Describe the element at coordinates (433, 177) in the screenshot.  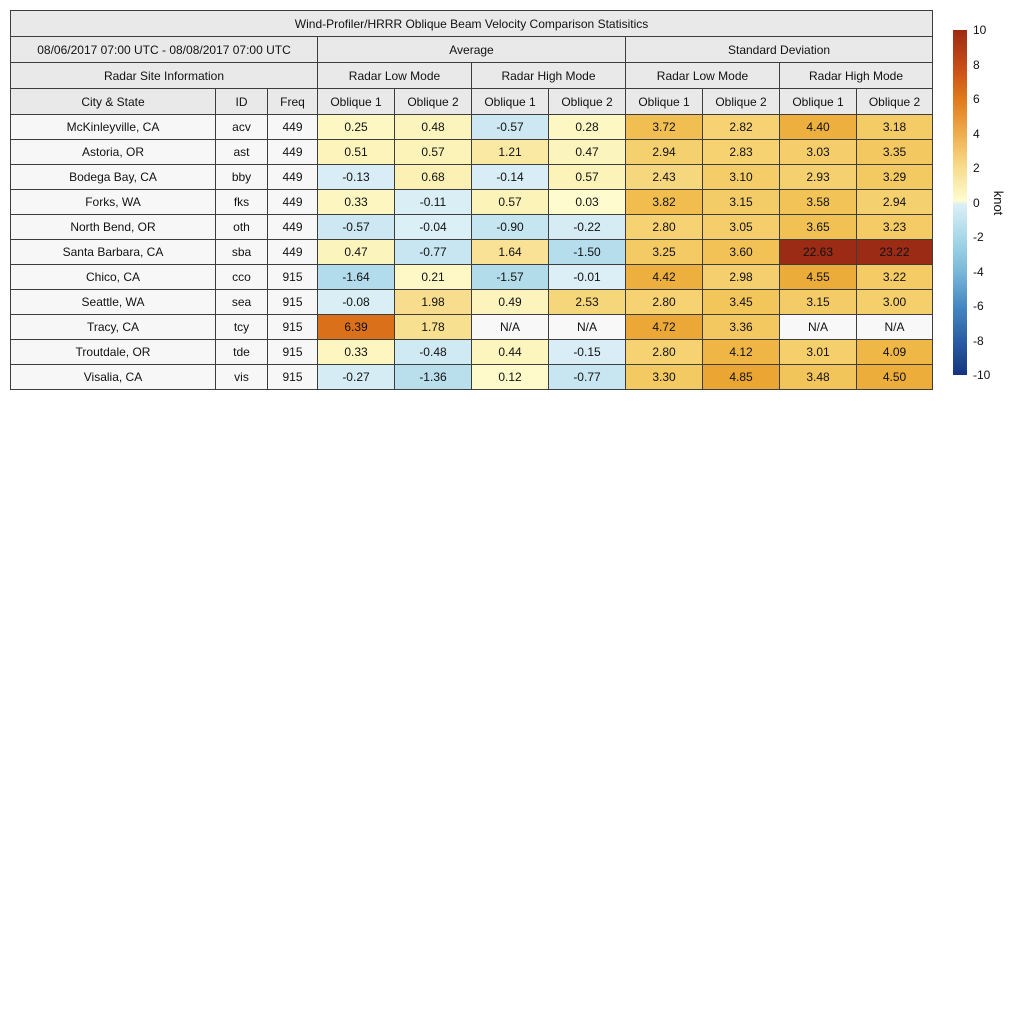
I see `value-cell: 0.68` at that location.